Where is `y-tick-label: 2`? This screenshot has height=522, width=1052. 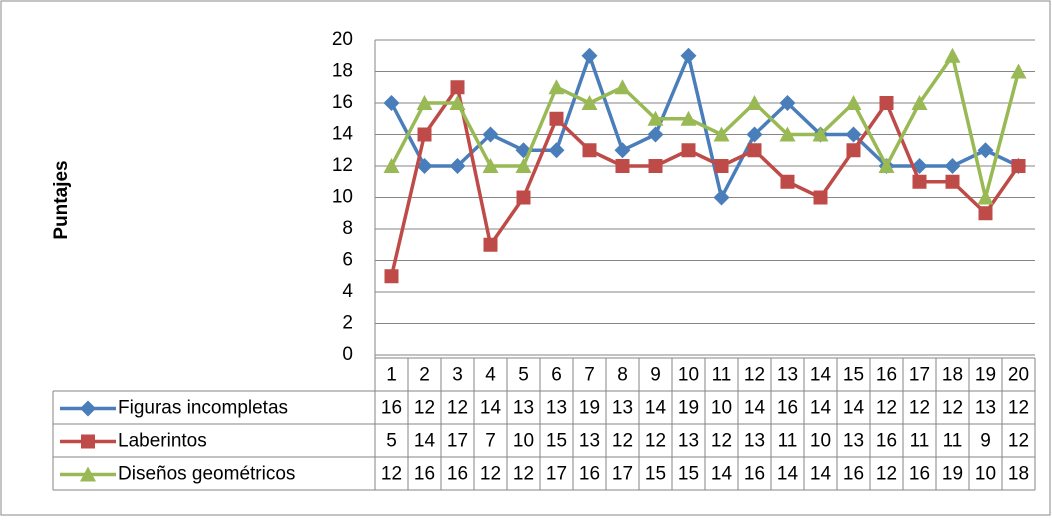
y-tick-label: 2 is located at coordinates (347, 323).